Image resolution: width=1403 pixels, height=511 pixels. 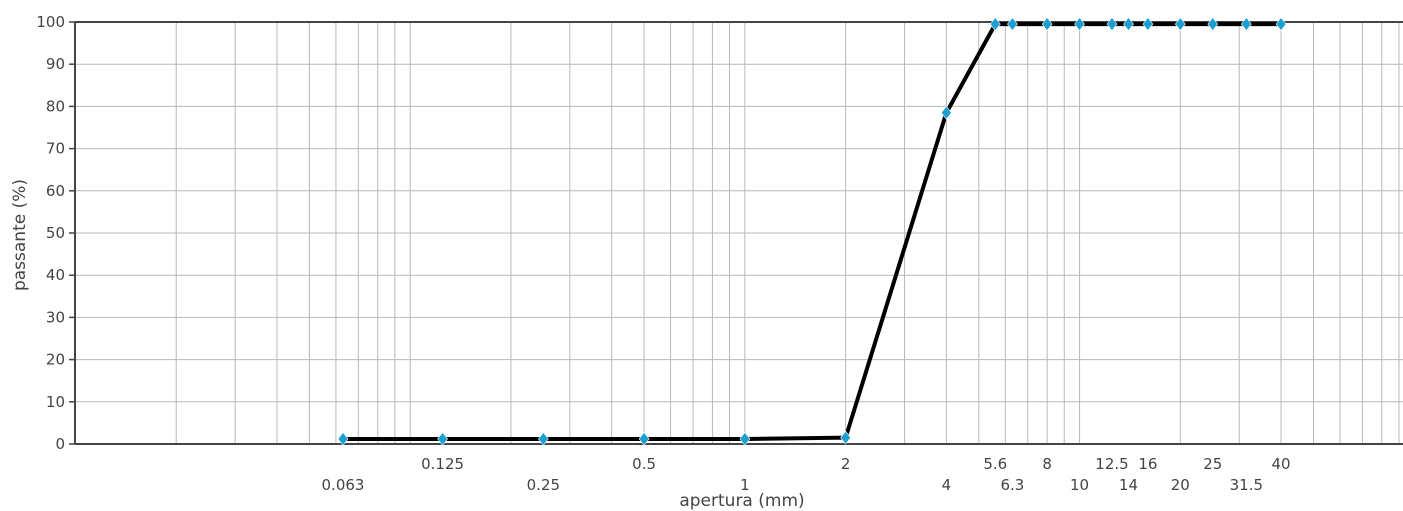 What do you see at coordinates (20, 235) in the screenshot?
I see `y-axis-title: passante (%)` at bounding box center [20, 235].